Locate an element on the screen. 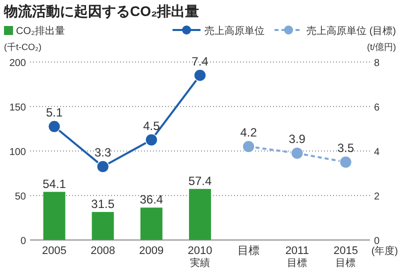 This screenshot has width=400, height=275. y-axis-title: (千t-CO₂) is located at coordinates (23, 47).